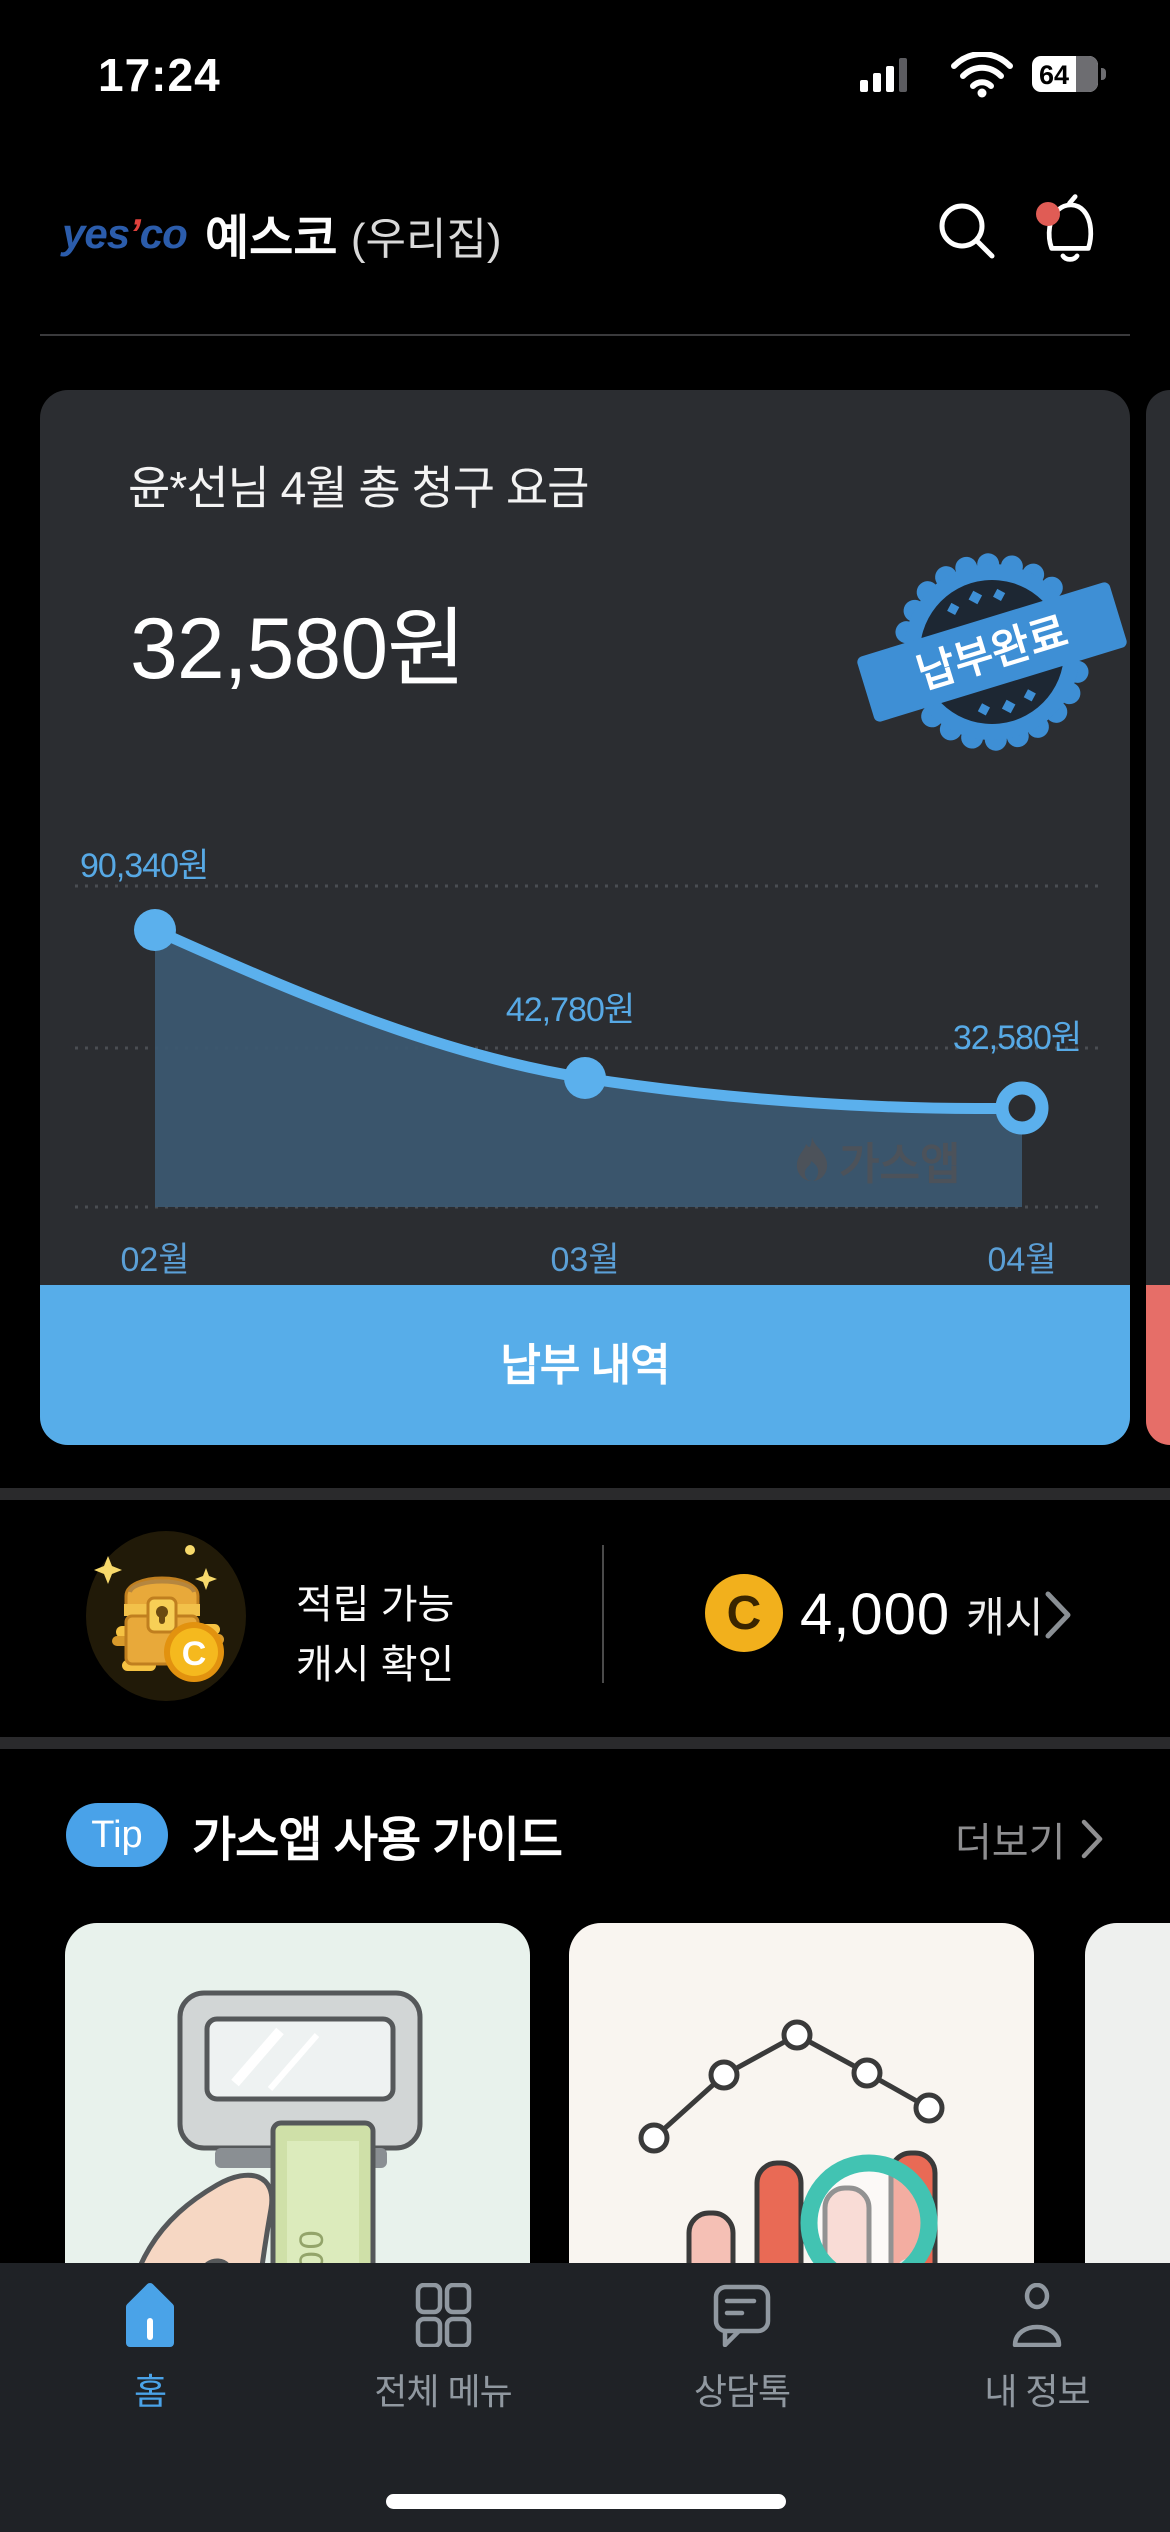 The image size is (1170, 2532). I want to click on household-label: (우리집), so click(426, 239).